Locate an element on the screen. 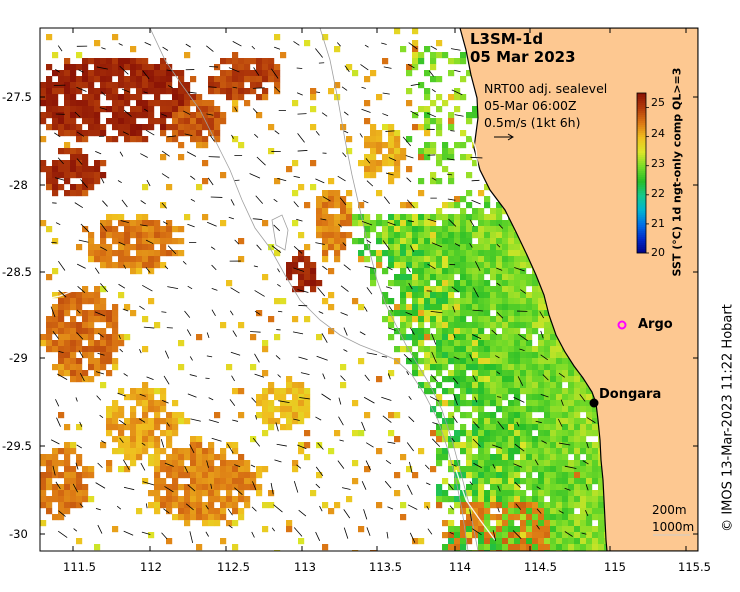 This screenshot has height=592, width=740. lon-label: 113 is located at coordinates (305, 567).